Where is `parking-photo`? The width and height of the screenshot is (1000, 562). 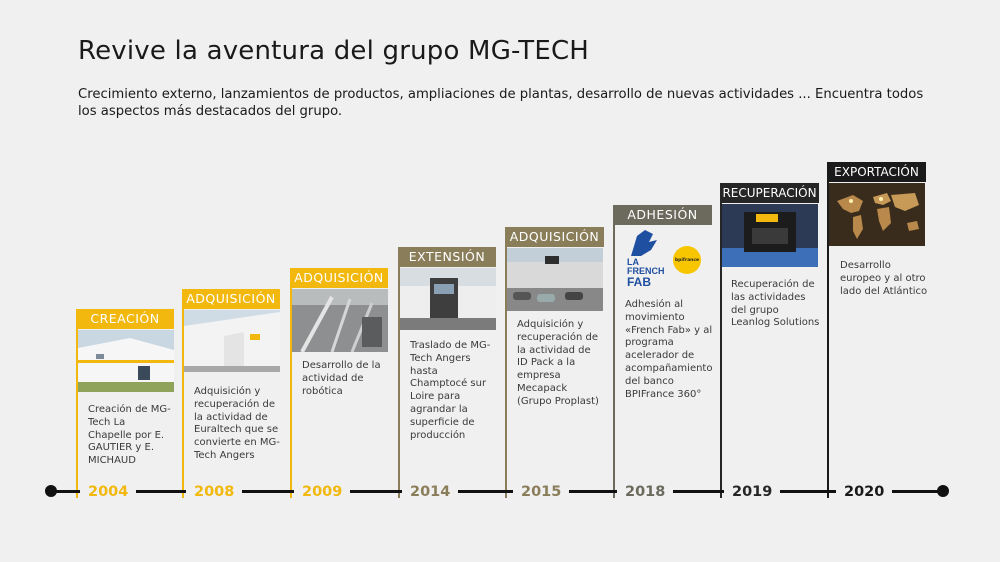
parking-photo is located at coordinates (555, 279).